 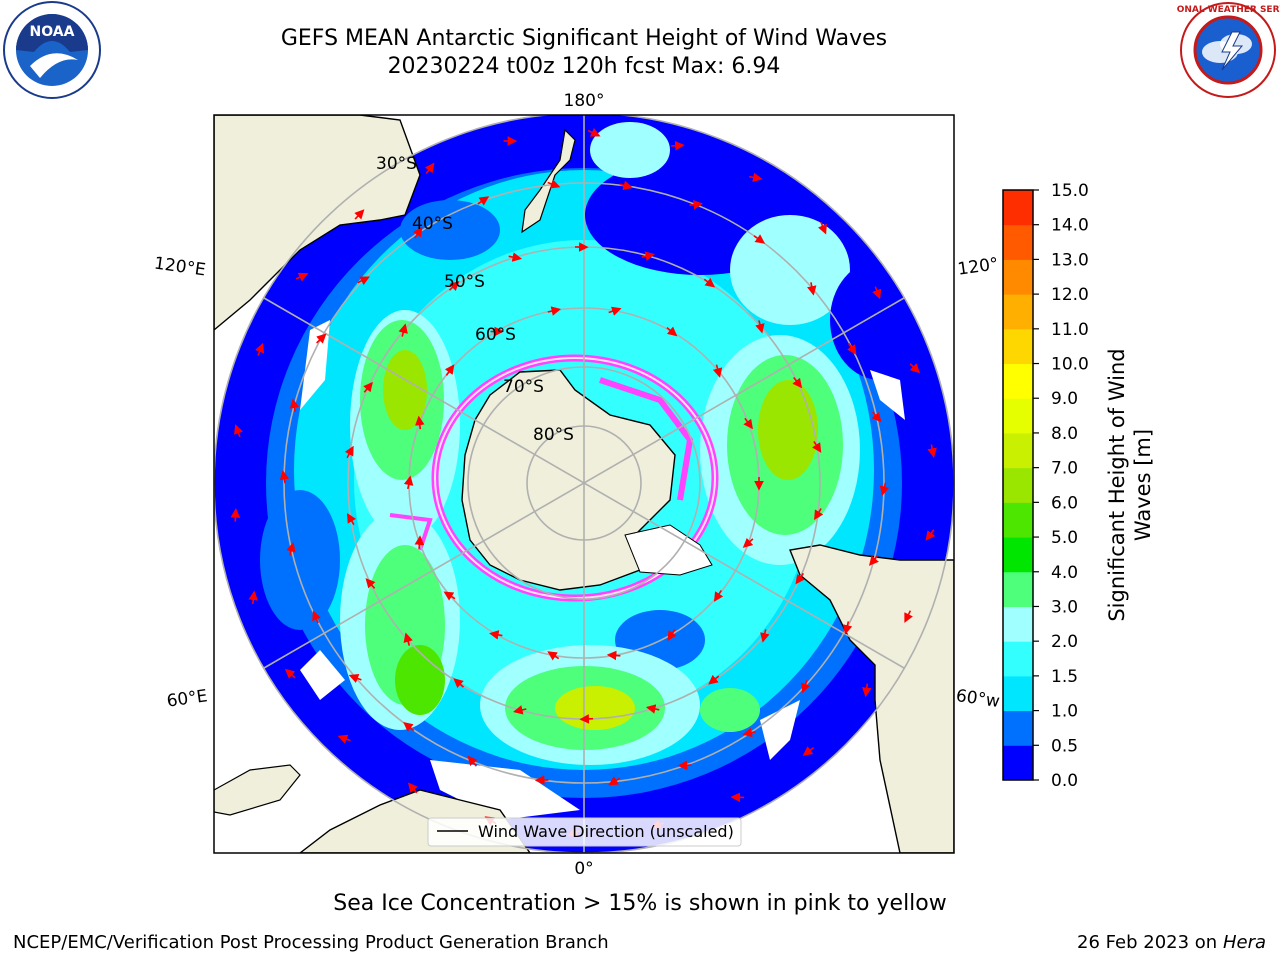 I want to click on colorbar-tick-label: 6.0, so click(x=1064, y=503).